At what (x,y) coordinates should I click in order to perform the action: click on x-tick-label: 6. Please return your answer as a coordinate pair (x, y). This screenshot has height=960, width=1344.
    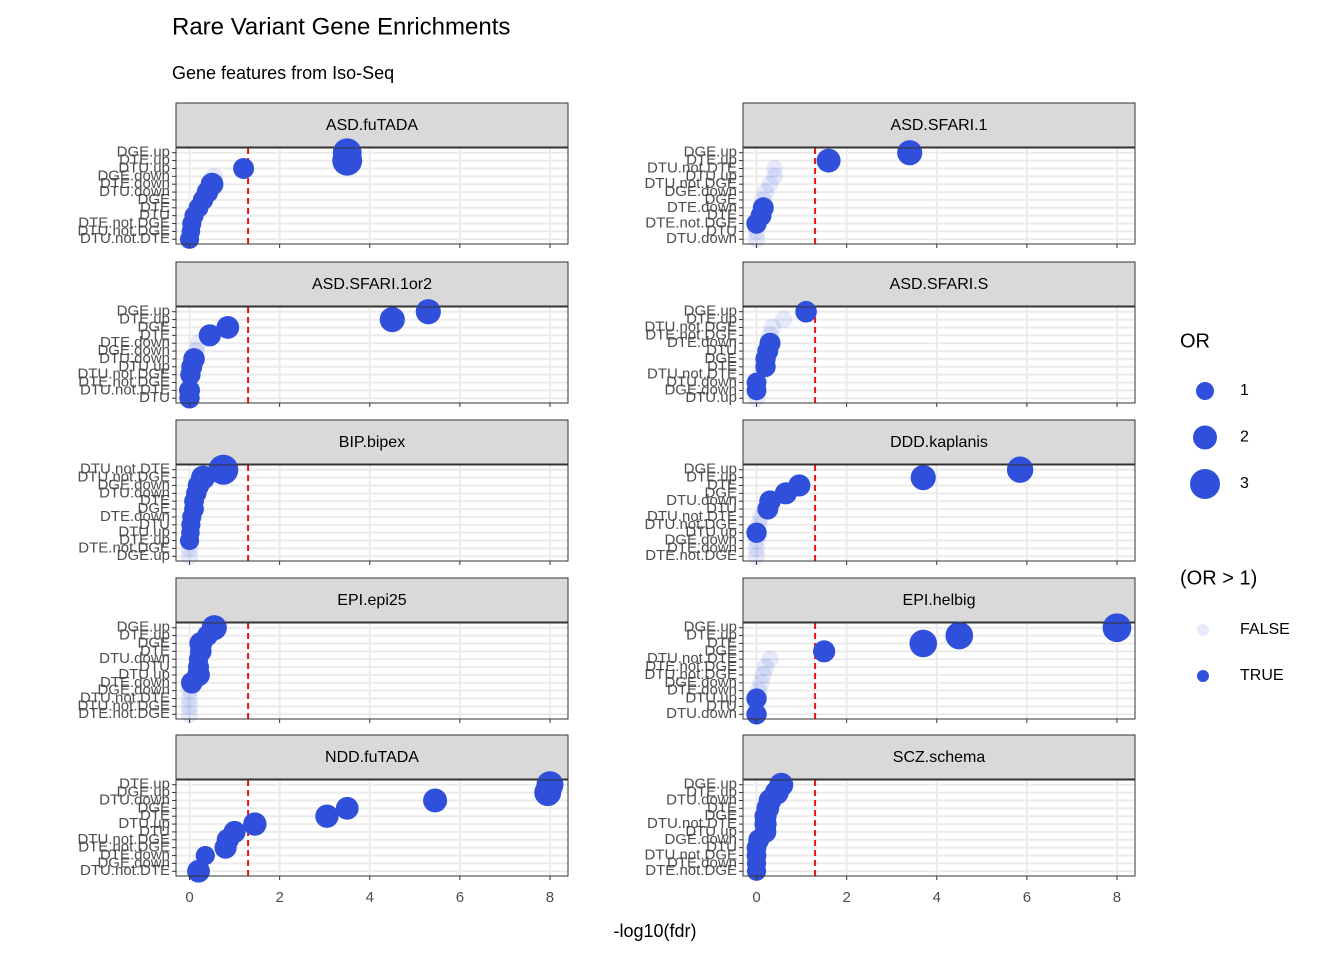
    Looking at the image, I should click on (1027, 897).